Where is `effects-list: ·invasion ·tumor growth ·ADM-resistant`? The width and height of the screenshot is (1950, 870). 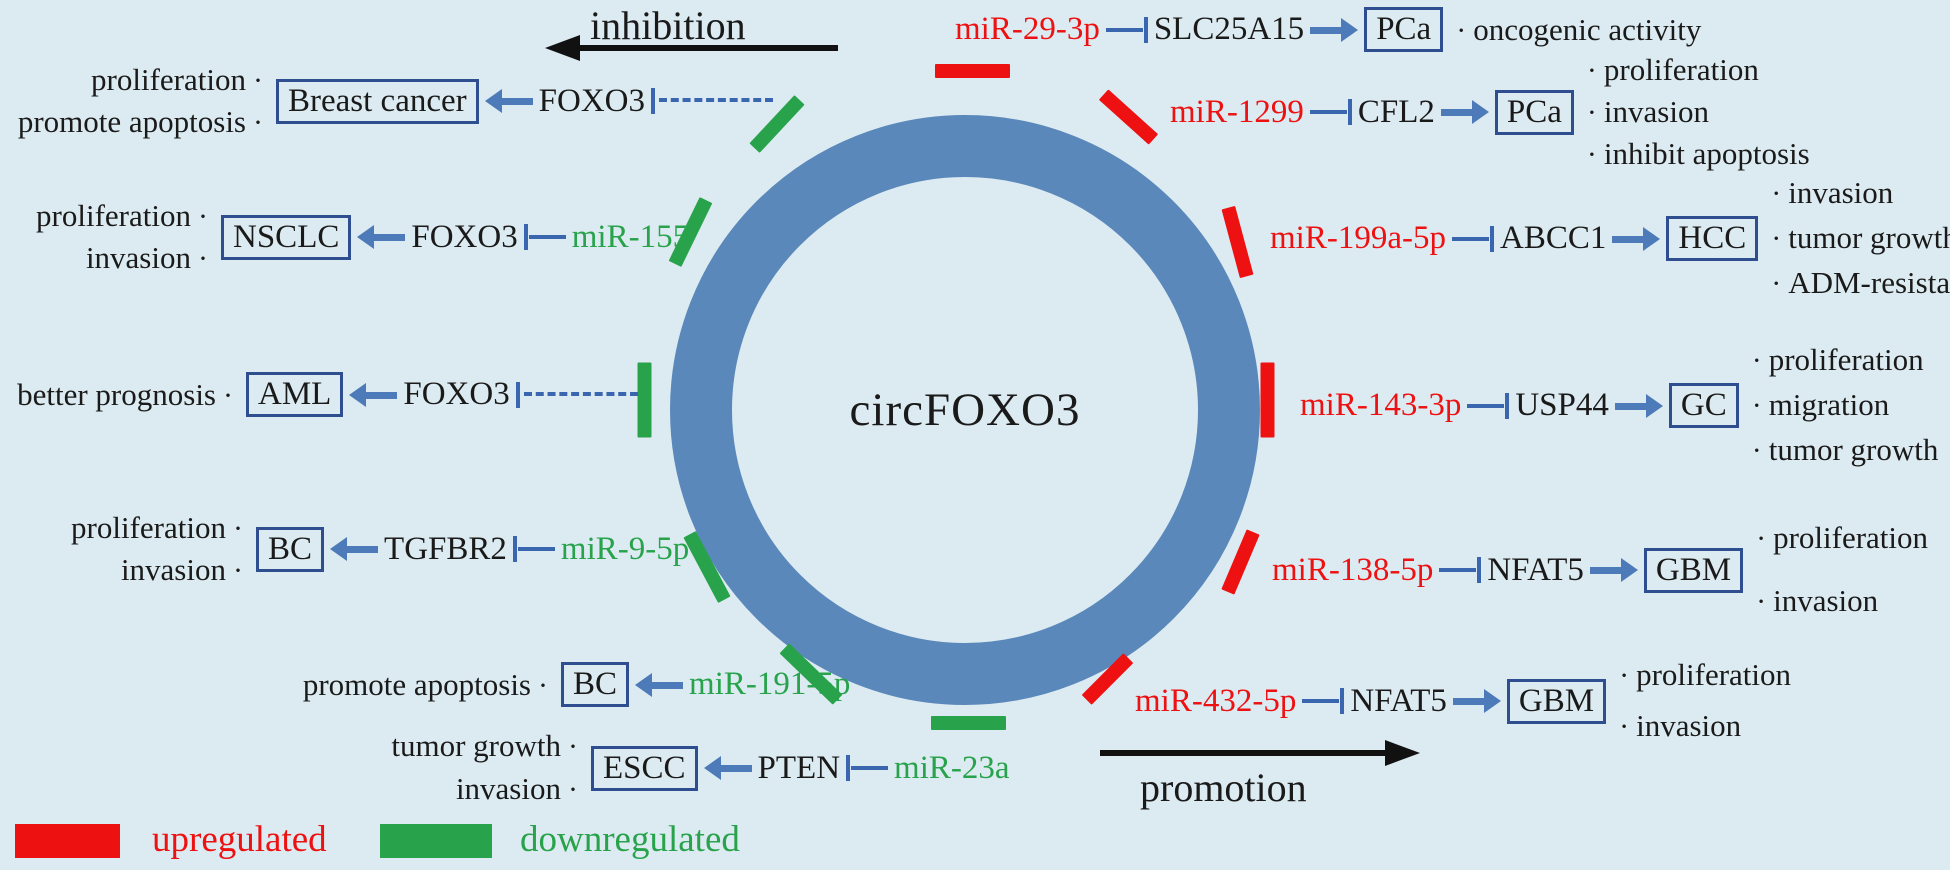
effects-list: ·invasion ·tumor growth ·ADM-resistant is located at coordinates (1857, 238).